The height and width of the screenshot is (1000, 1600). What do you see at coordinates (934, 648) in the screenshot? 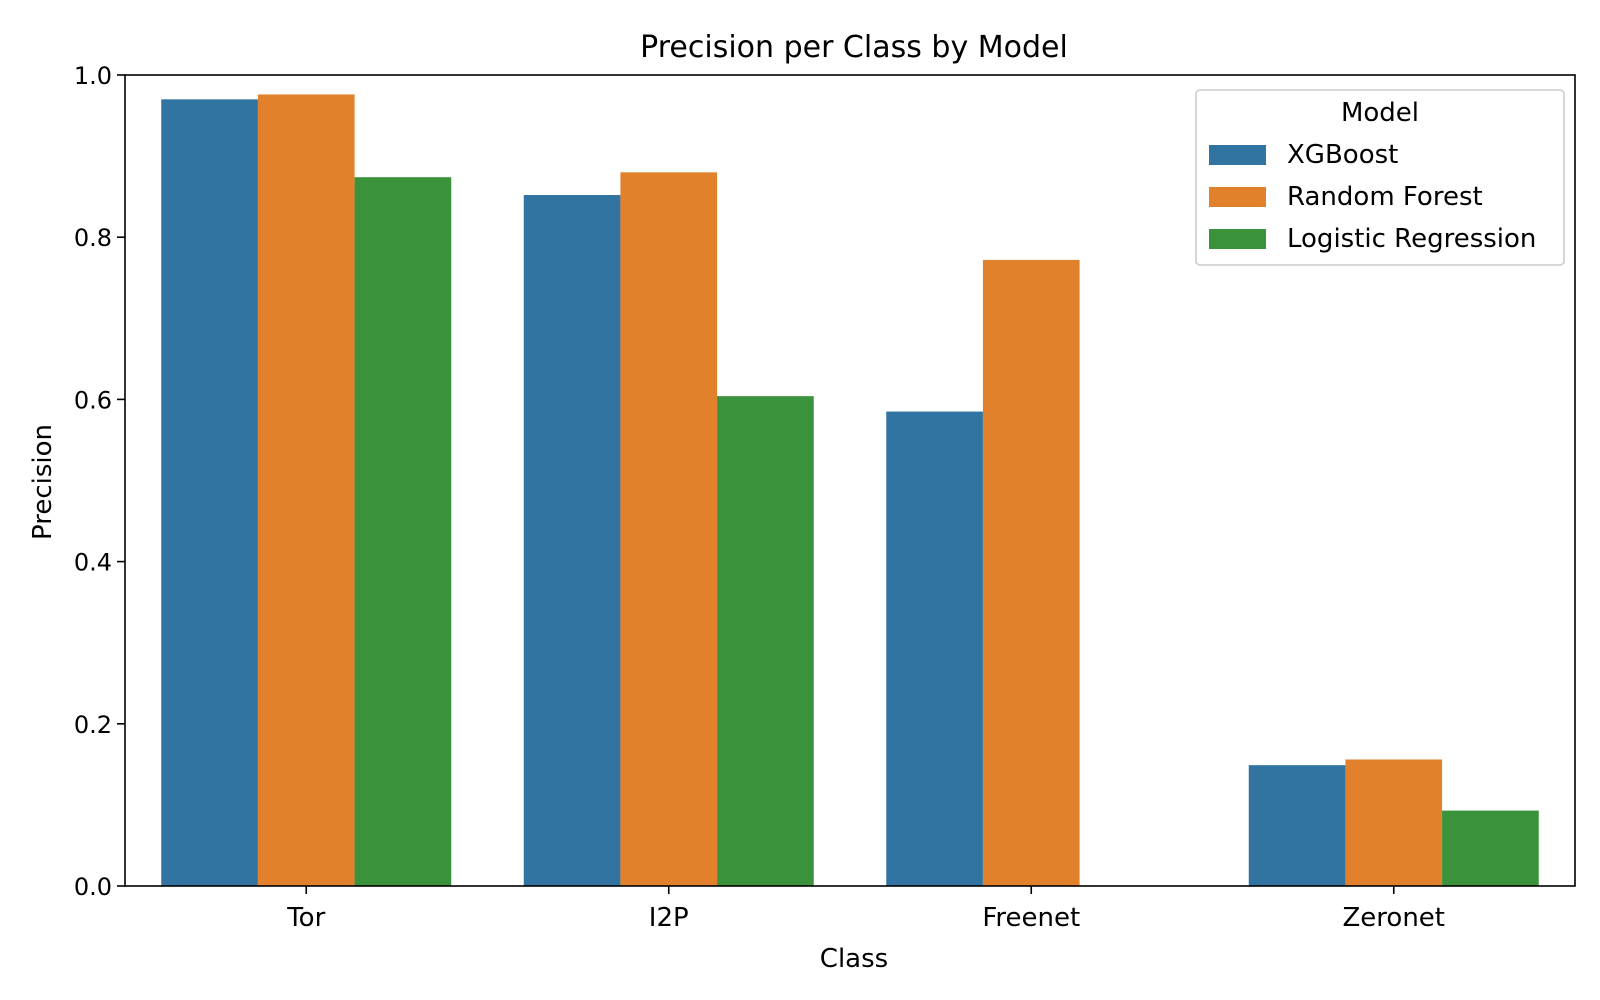
I see `bar-freenet-xgboost` at bounding box center [934, 648].